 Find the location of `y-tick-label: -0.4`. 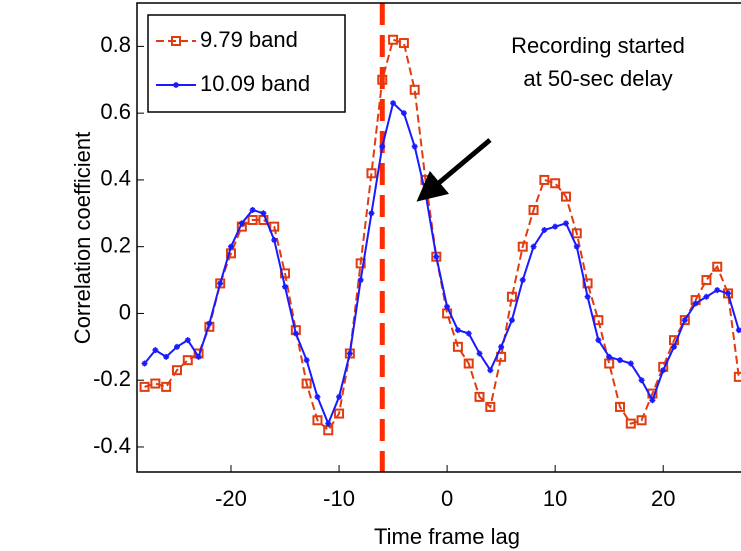

y-tick-label: -0.4 is located at coordinates (112, 445).